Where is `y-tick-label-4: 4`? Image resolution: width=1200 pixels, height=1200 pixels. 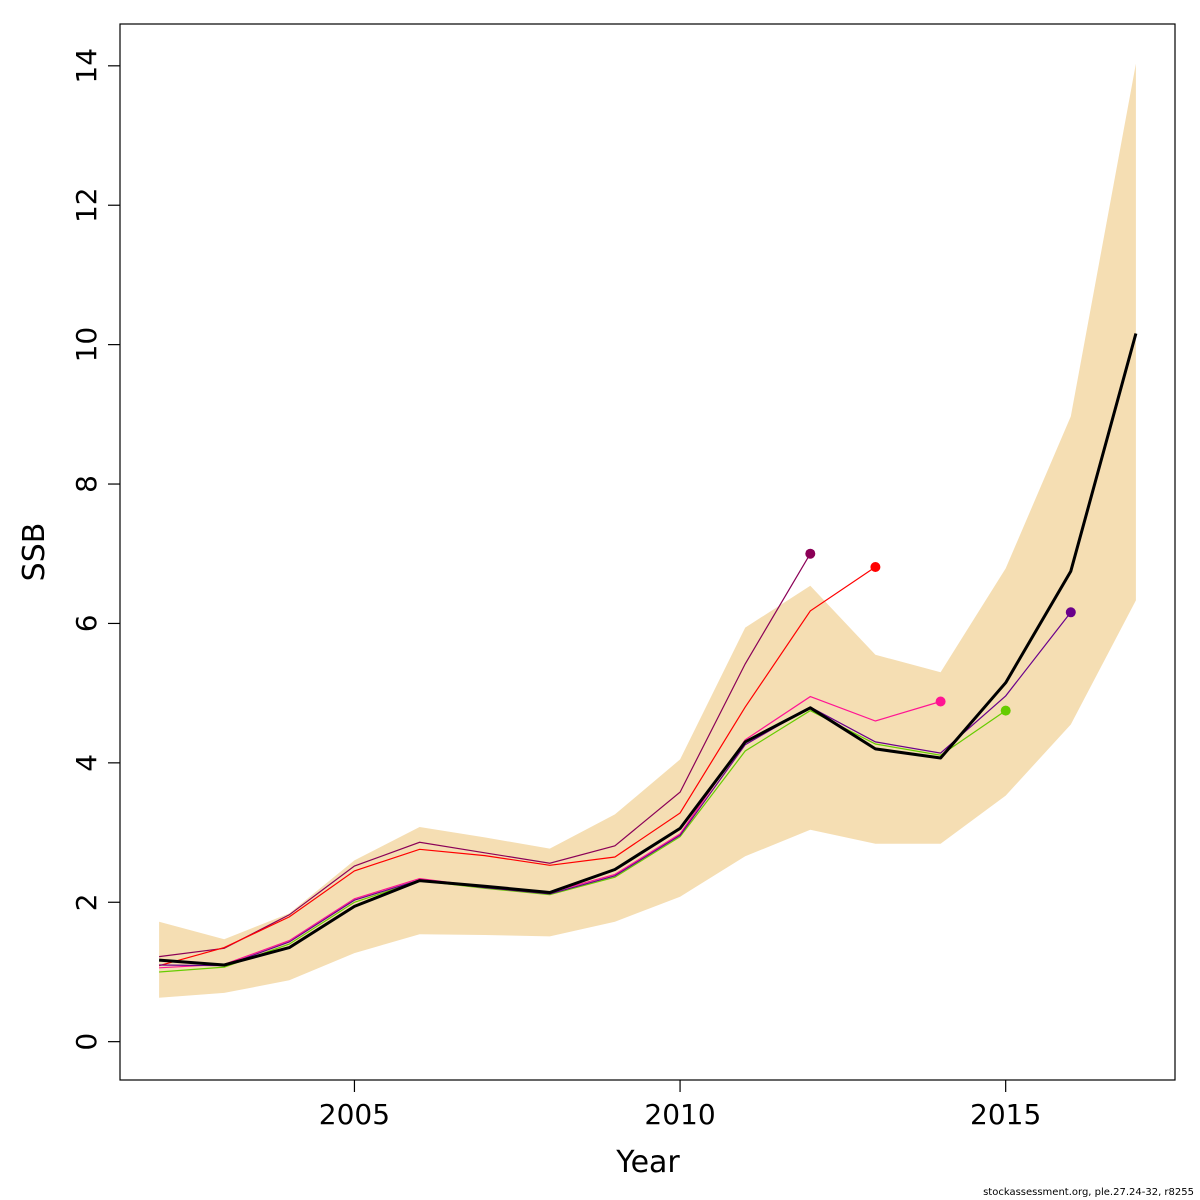 y-tick-label-4: 4 is located at coordinates (86, 763).